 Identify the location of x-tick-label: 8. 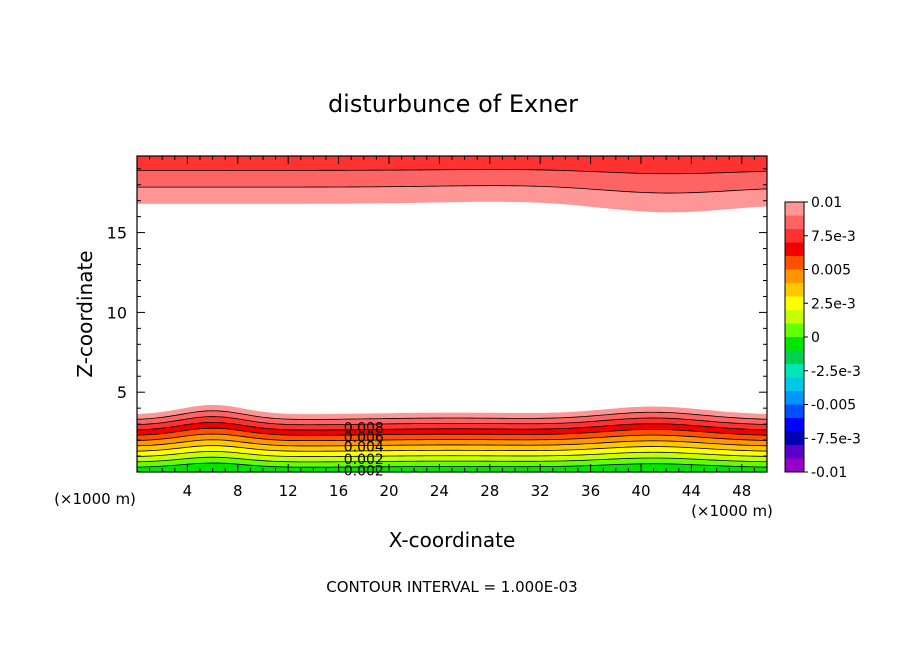
(238, 491).